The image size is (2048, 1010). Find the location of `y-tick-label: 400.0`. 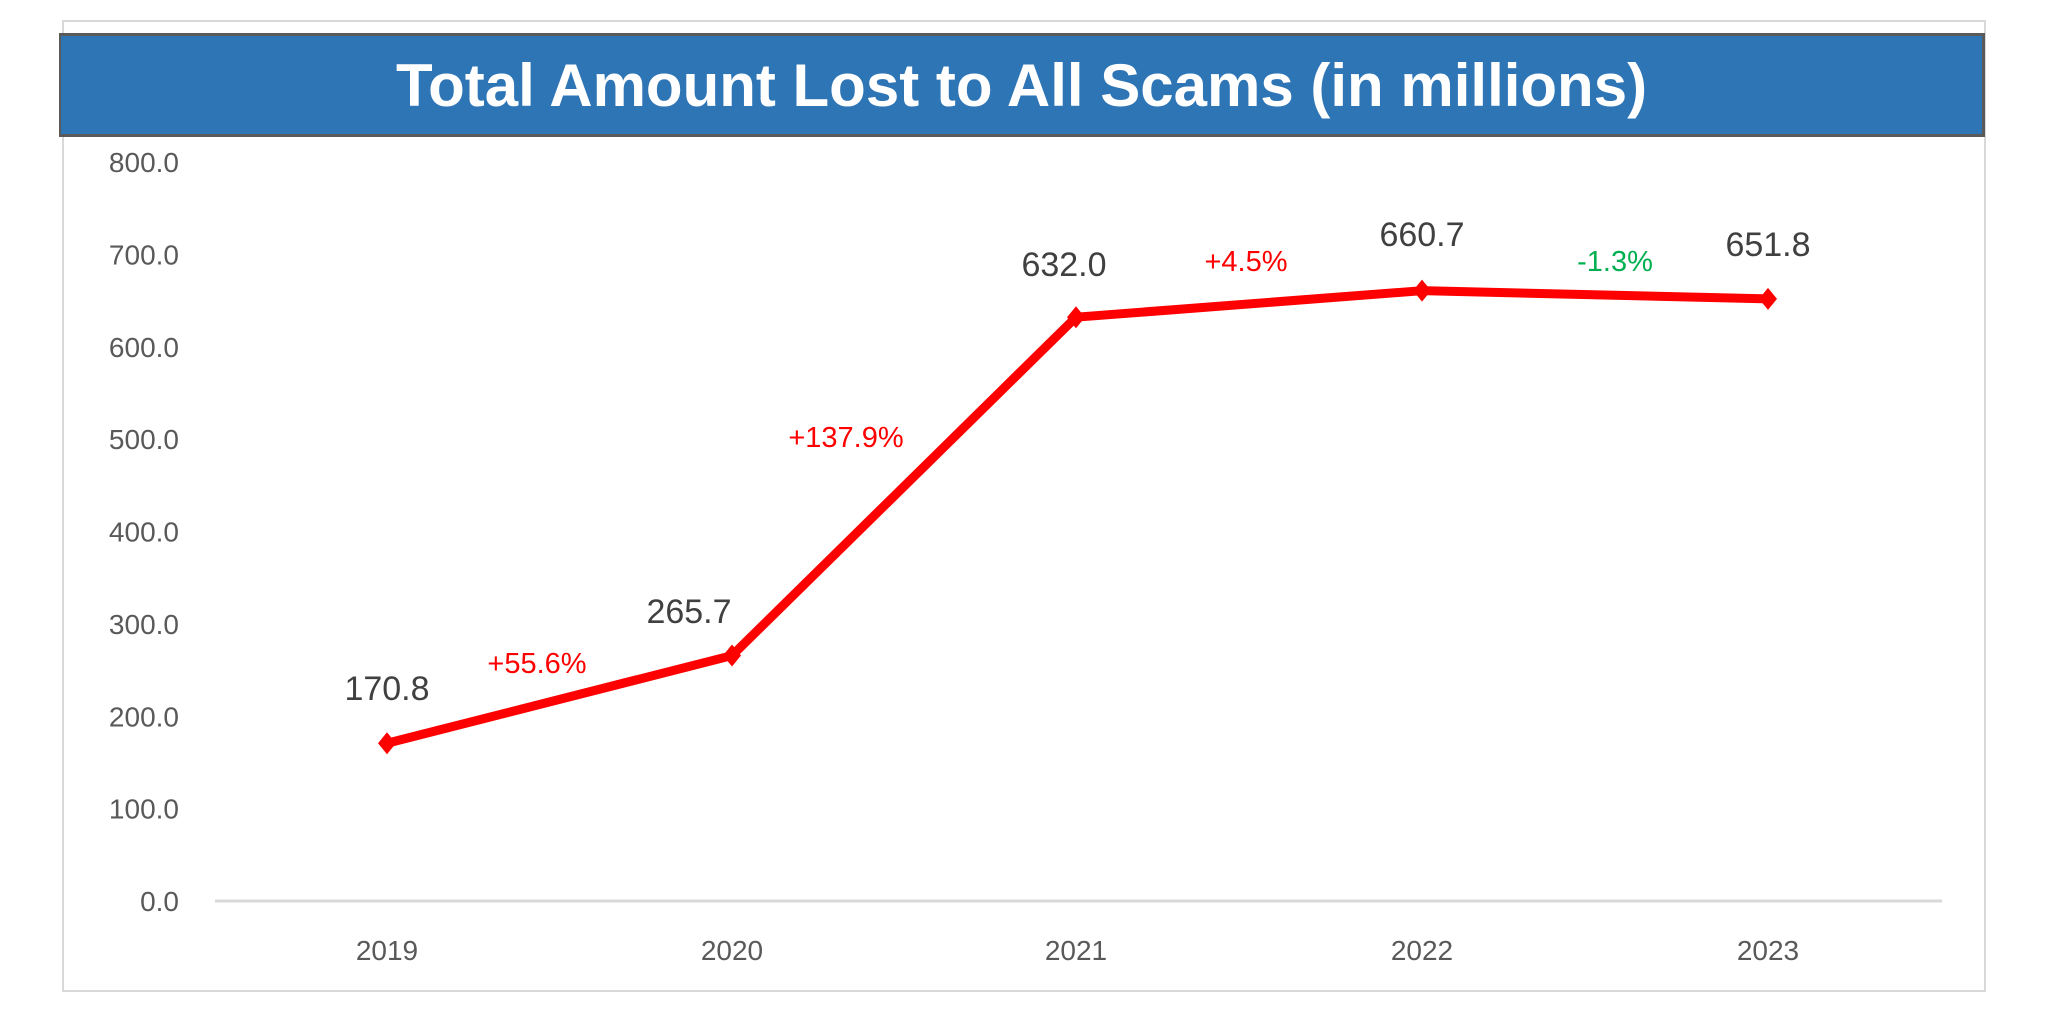

y-tick-label: 400.0 is located at coordinates (144, 532).